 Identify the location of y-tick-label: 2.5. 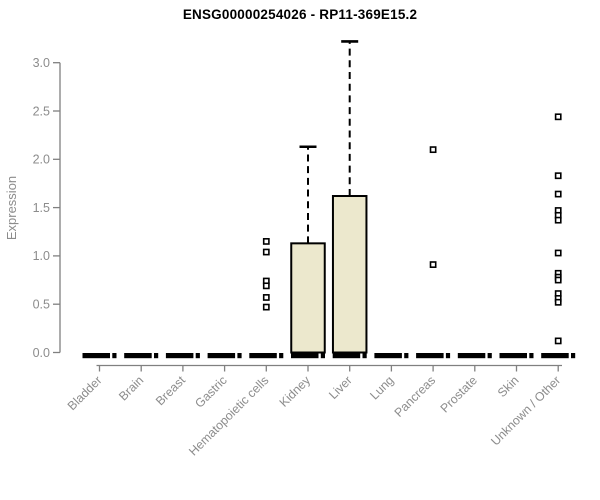
(41, 111).